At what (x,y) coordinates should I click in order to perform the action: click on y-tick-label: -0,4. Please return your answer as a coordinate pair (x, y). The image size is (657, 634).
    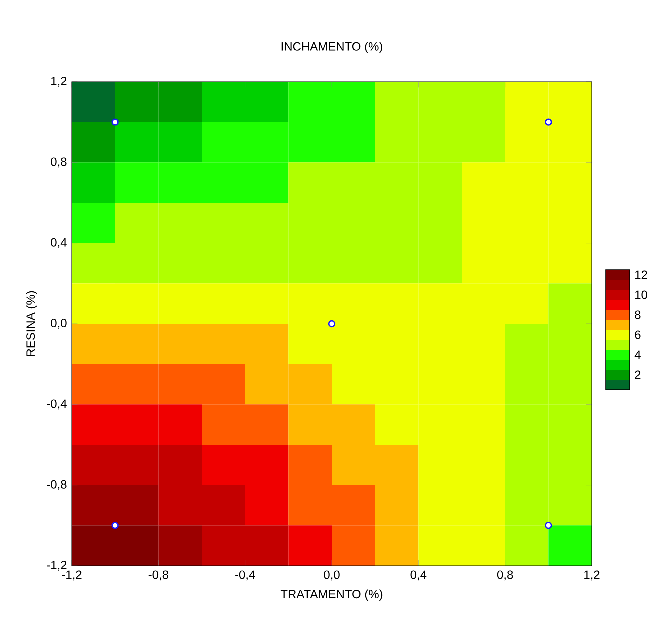
    Looking at the image, I should click on (57, 405).